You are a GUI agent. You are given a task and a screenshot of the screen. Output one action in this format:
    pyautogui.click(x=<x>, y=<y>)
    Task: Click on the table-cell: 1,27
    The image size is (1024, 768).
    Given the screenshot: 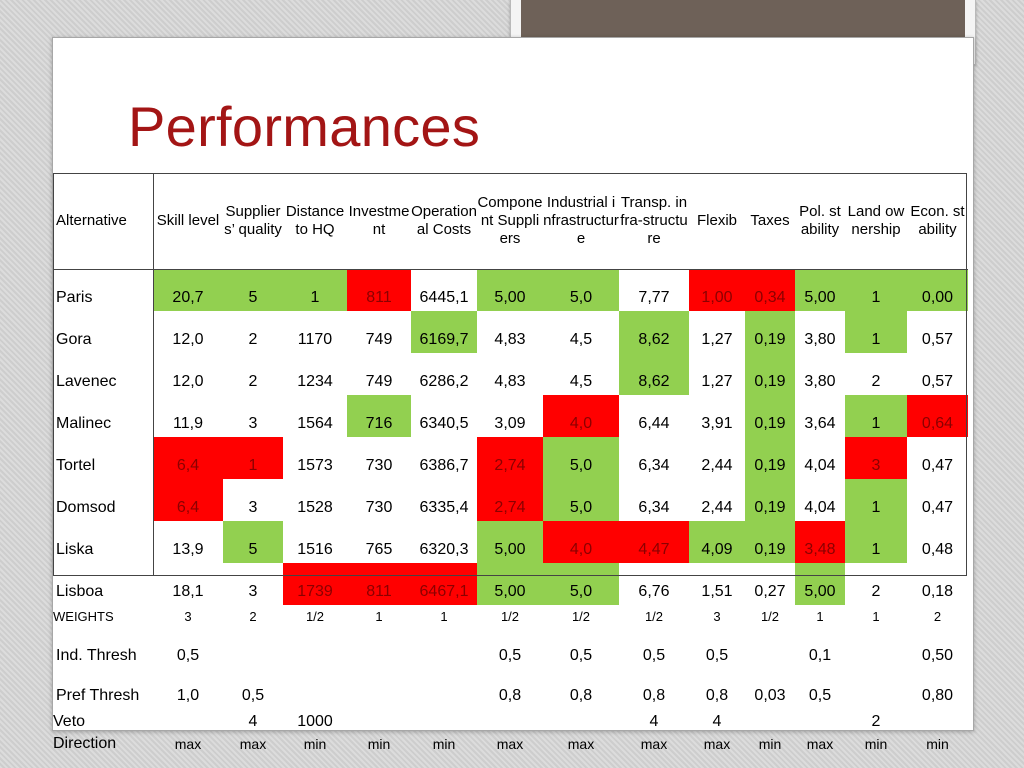 What is the action you would take?
    pyautogui.click(x=717, y=339)
    